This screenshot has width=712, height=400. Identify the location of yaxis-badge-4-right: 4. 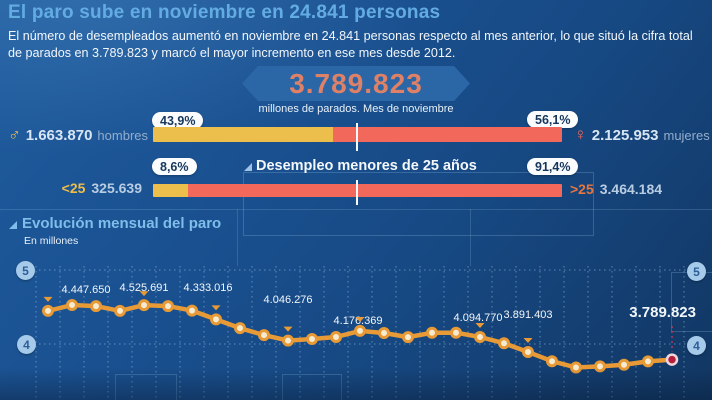
(696, 345).